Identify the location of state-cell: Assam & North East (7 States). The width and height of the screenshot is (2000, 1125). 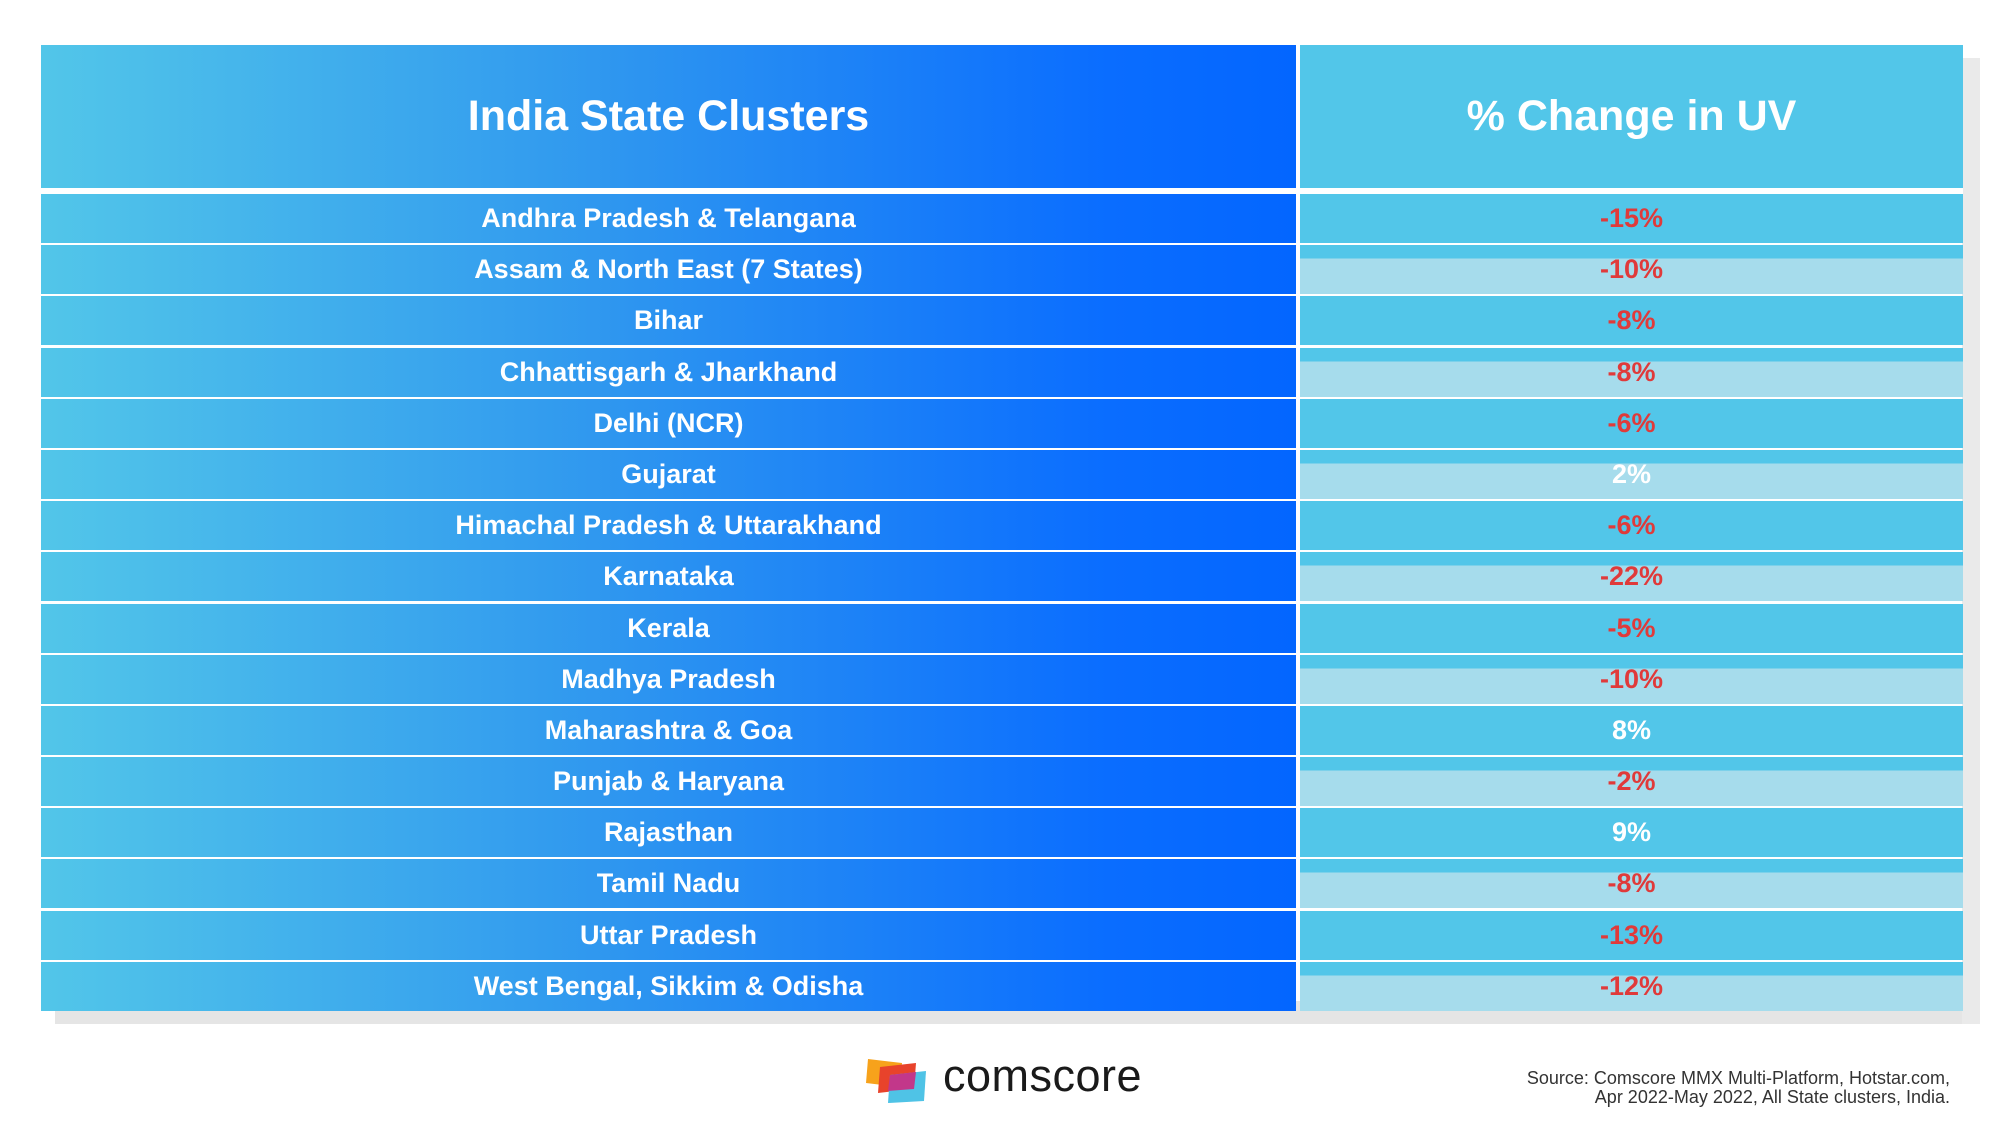
(668, 270).